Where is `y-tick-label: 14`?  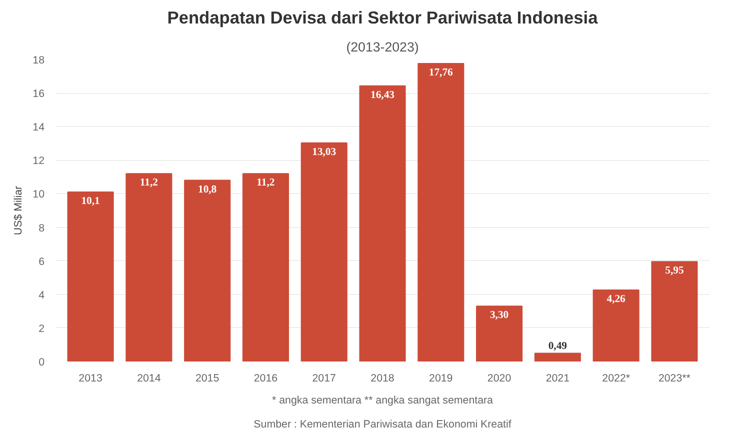 y-tick-label: 14 is located at coordinates (38, 128).